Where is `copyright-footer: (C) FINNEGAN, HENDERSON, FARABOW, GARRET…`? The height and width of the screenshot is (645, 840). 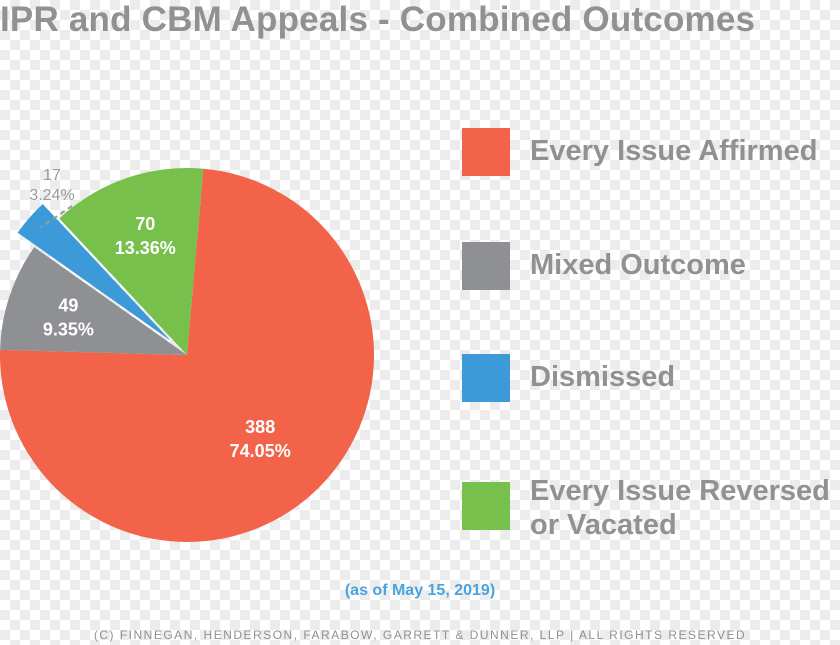
copyright-footer: (C) FINNEGAN, HENDERSON, FARABOW, GARRET… is located at coordinates (420, 635).